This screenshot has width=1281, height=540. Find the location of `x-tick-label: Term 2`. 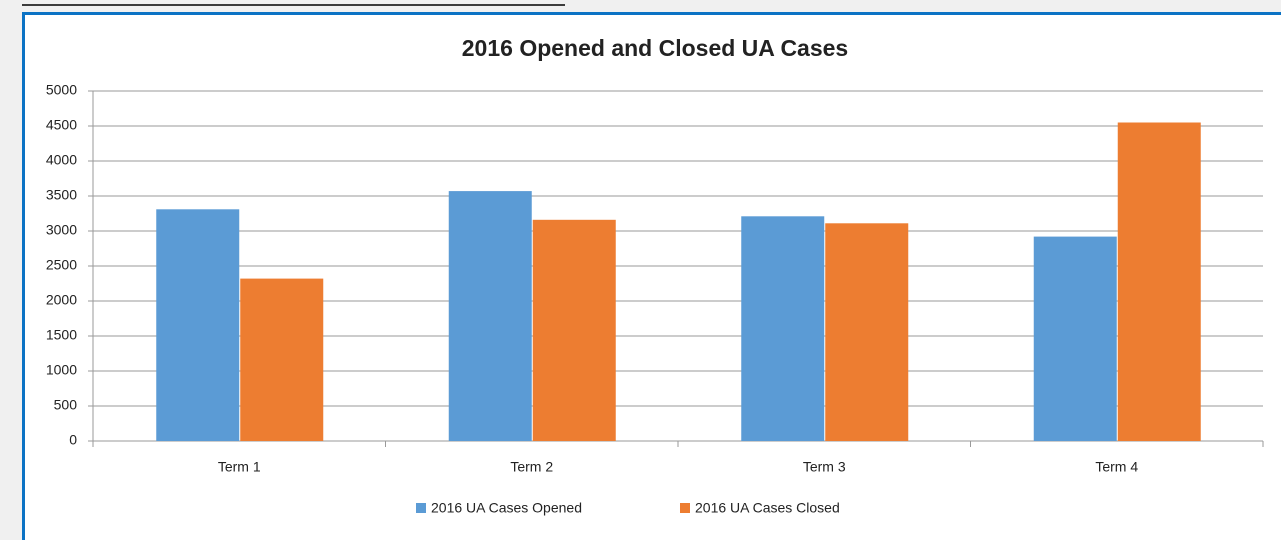

x-tick-label: Term 2 is located at coordinates (531, 467).